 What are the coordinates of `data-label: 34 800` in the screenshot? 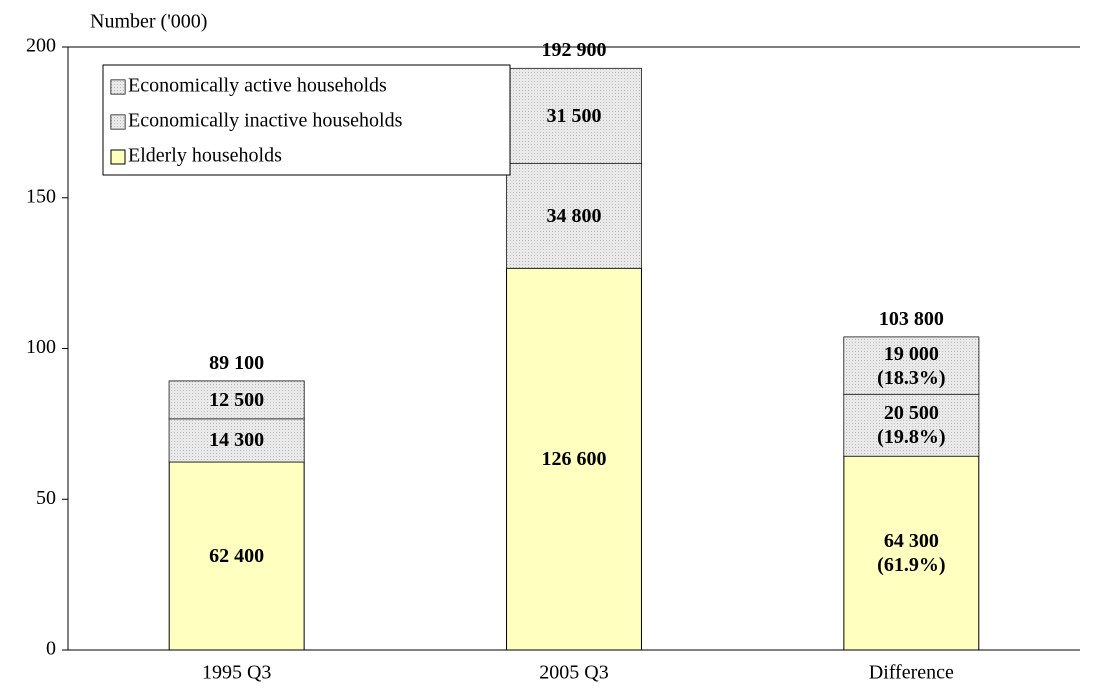 It's located at (574, 215).